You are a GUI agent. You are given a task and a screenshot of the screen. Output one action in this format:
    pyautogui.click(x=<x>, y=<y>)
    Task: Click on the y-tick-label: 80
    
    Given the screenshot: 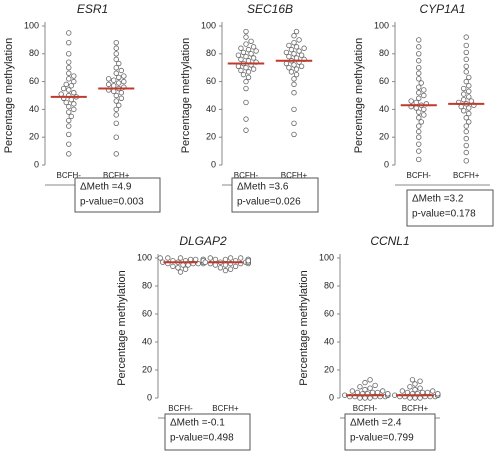 What is the action you would take?
    pyautogui.click(x=211, y=53)
    